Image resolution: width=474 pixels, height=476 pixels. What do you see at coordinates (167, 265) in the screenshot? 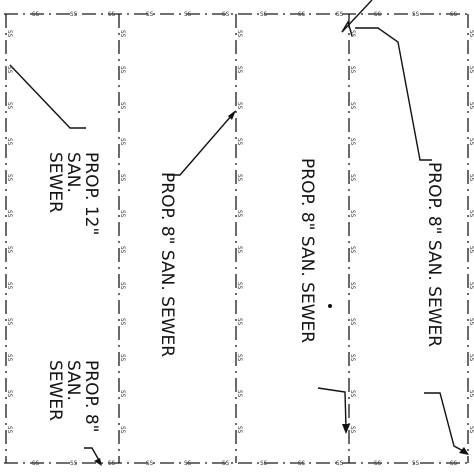
I see `label-col2-prop-8-san-sewer: PROP. 8" SAN. SEWER` at bounding box center [167, 265].